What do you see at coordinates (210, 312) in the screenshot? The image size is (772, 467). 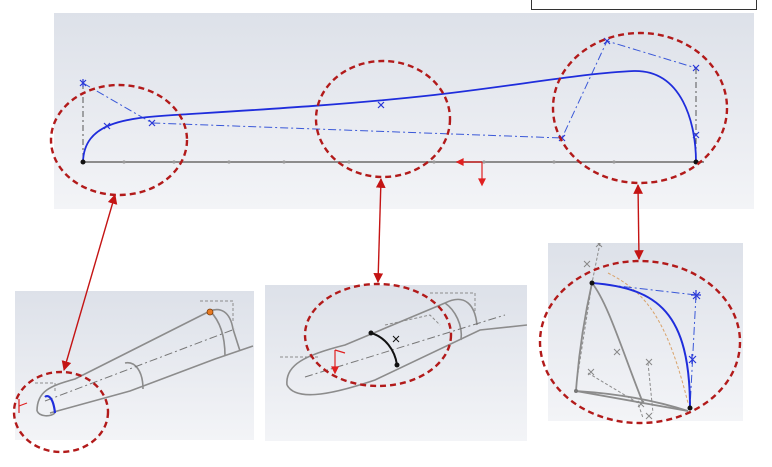 I see `selected-point` at bounding box center [210, 312].